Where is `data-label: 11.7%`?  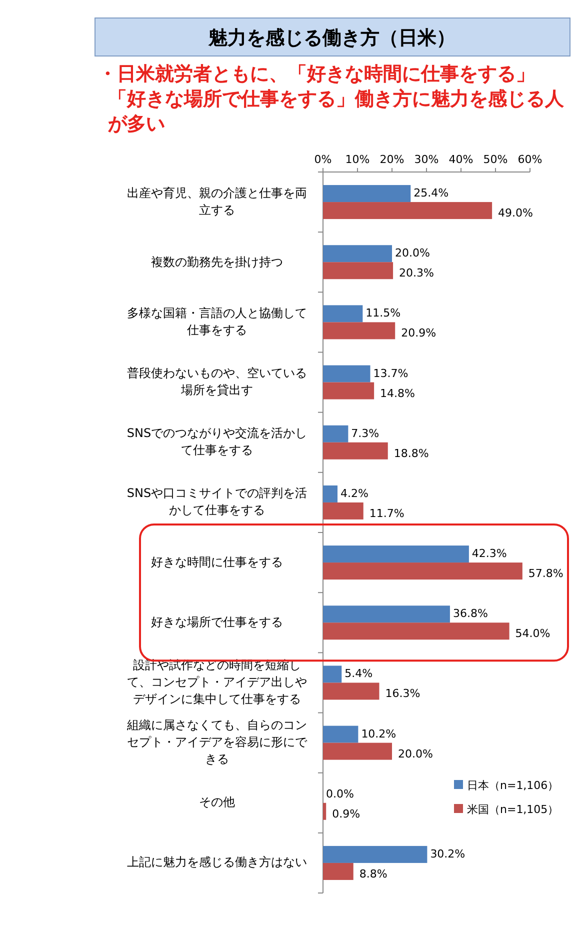 data-label: 11.7% is located at coordinates (386, 513).